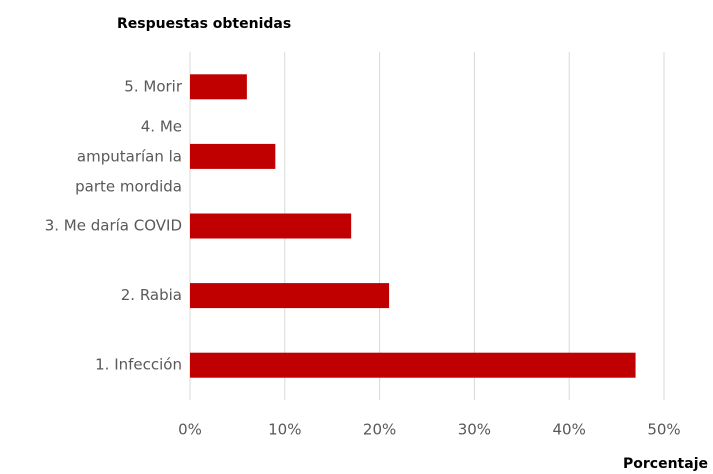  What do you see at coordinates (138, 365) in the screenshot?
I see `y-tick-label: 1. Infección` at bounding box center [138, 365].